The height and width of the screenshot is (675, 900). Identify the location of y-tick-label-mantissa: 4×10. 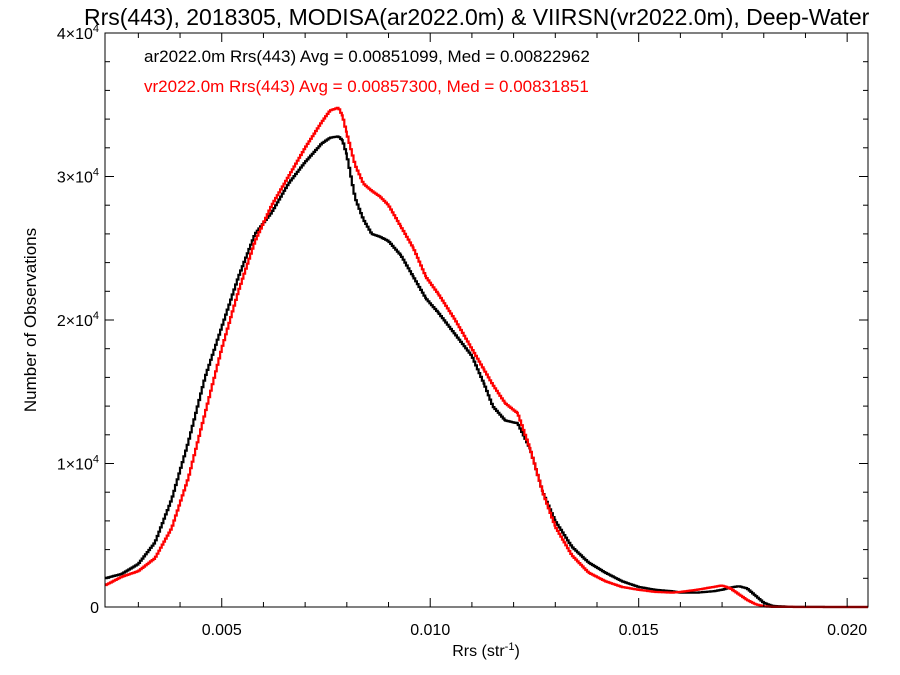
(75, 34).